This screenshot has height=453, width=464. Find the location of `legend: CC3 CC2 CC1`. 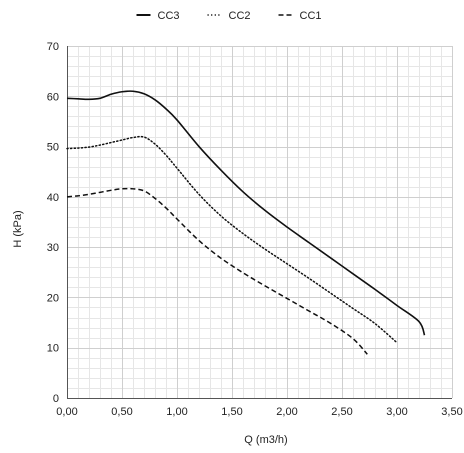

legend: CC3 CC2 CC1 is located at coordinates (229, 16).